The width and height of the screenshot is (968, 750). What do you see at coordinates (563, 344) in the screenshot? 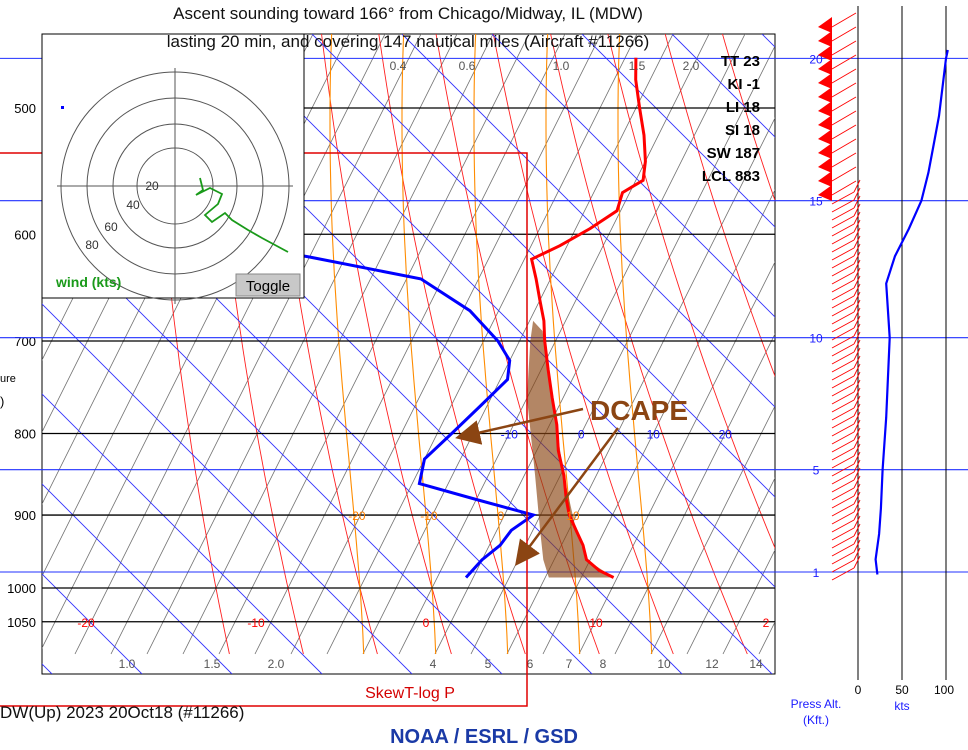
I see `moist-adiabat-line` at bounding box center [563, 344].